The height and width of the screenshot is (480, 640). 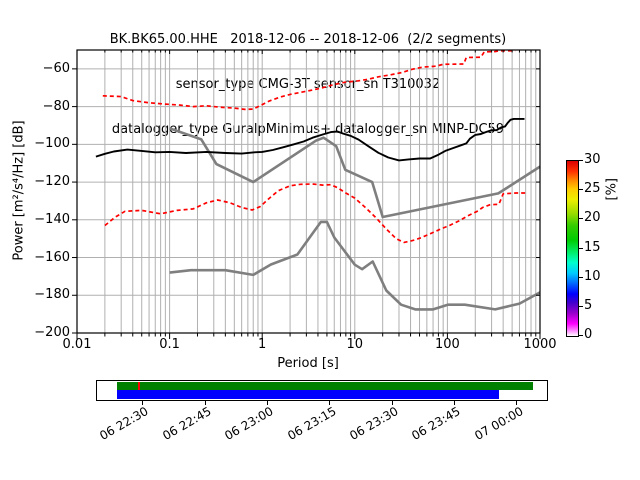 I want to click on y-axis-label: Power [m²/s⁴/Hz] [dB], so click(x=19, y=190).